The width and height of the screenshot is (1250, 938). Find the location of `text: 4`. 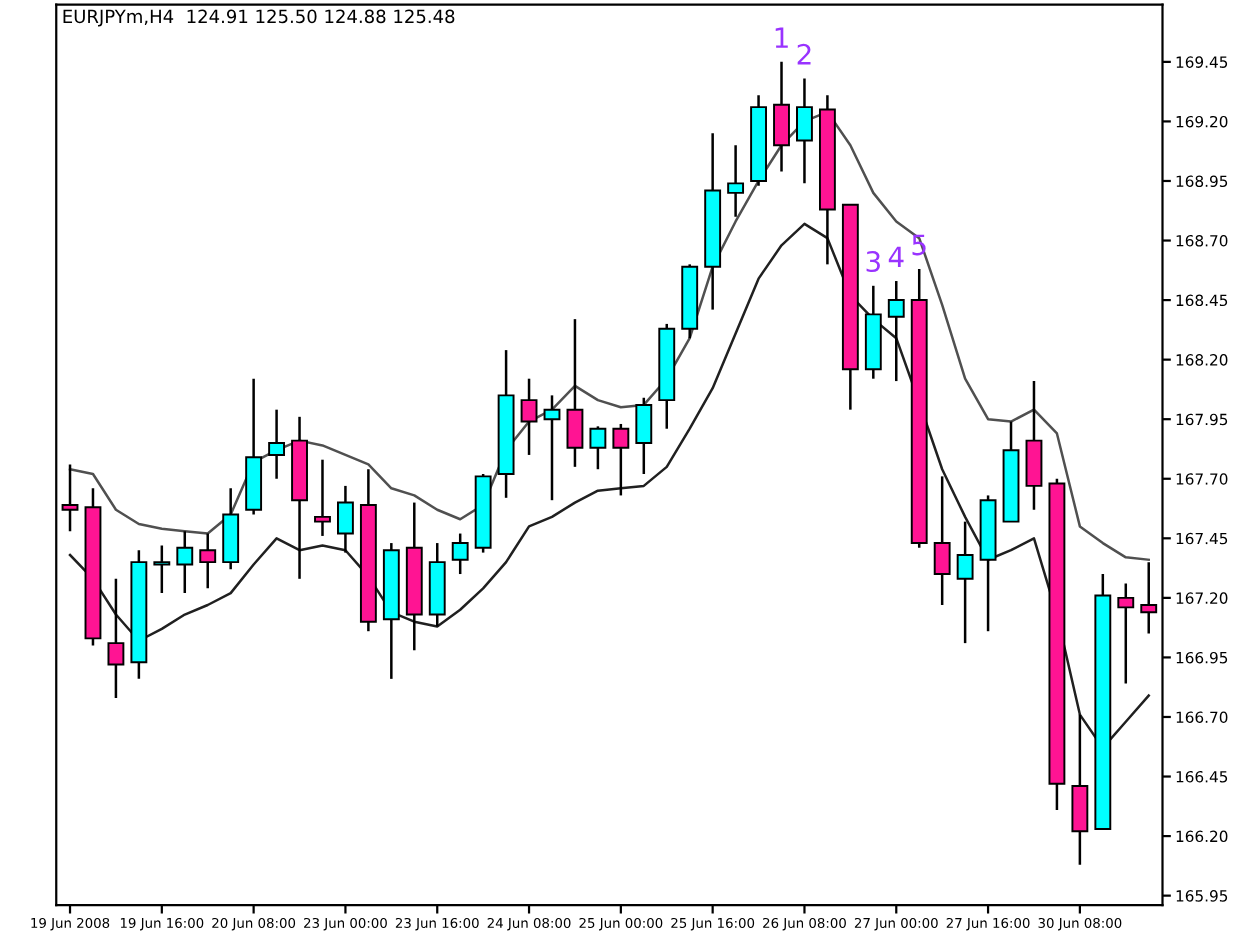

text: 4 is located at coordinates (896, 256).